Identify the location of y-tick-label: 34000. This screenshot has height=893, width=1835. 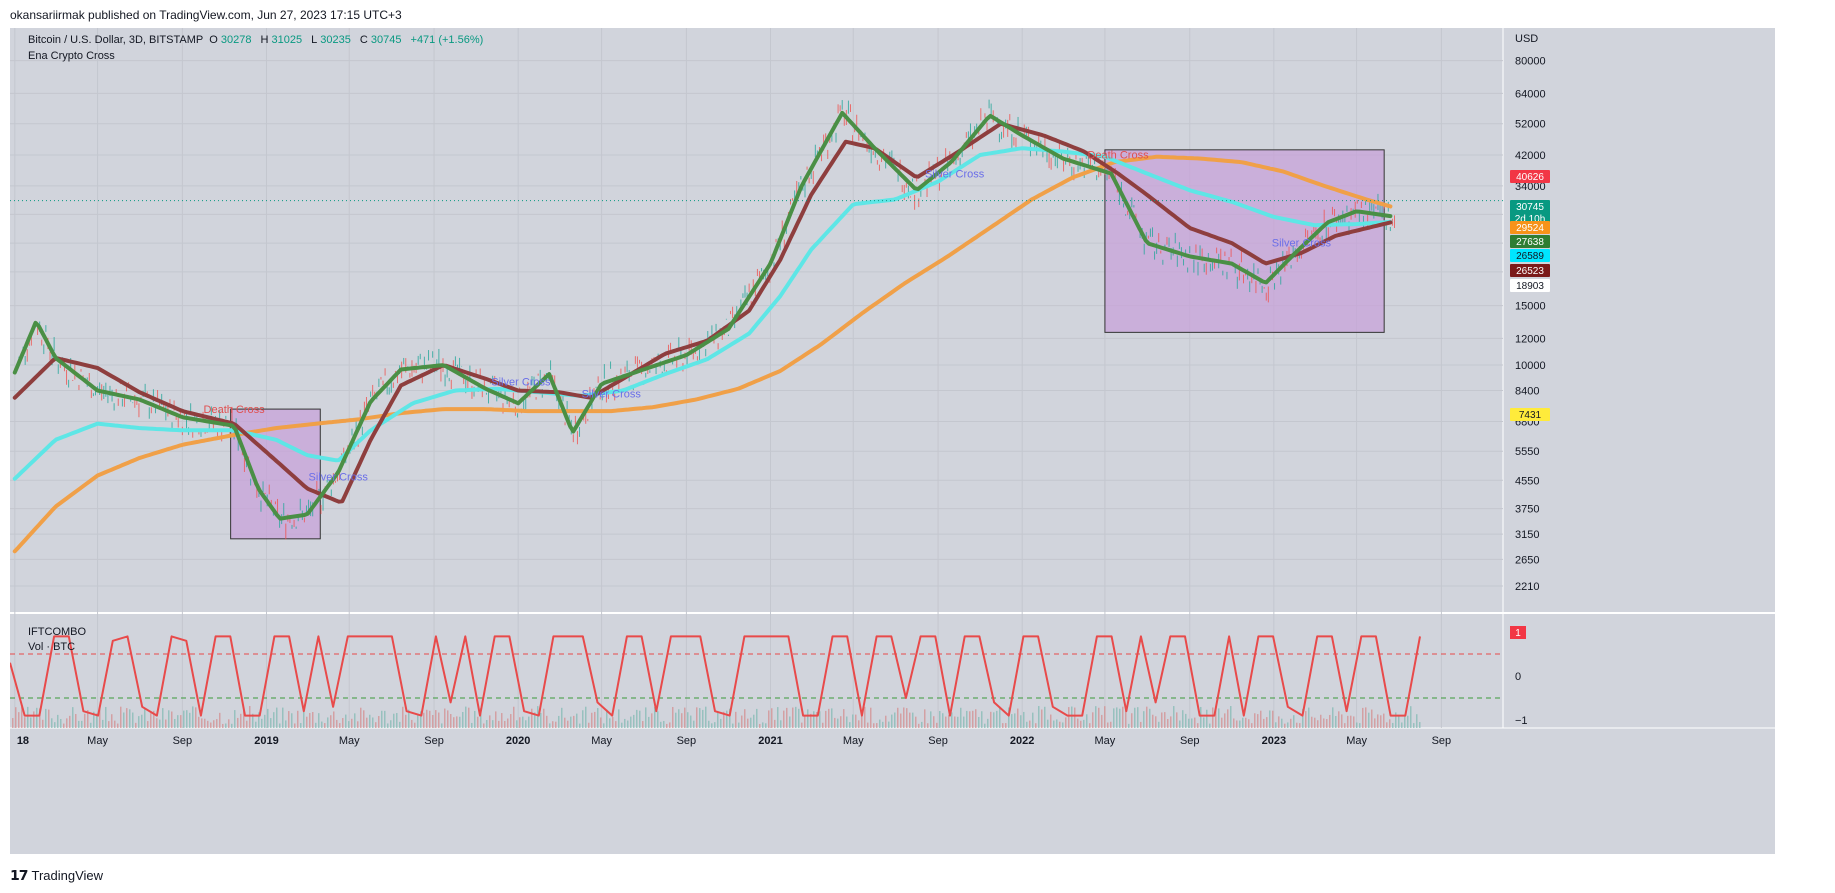
(1530, 187).